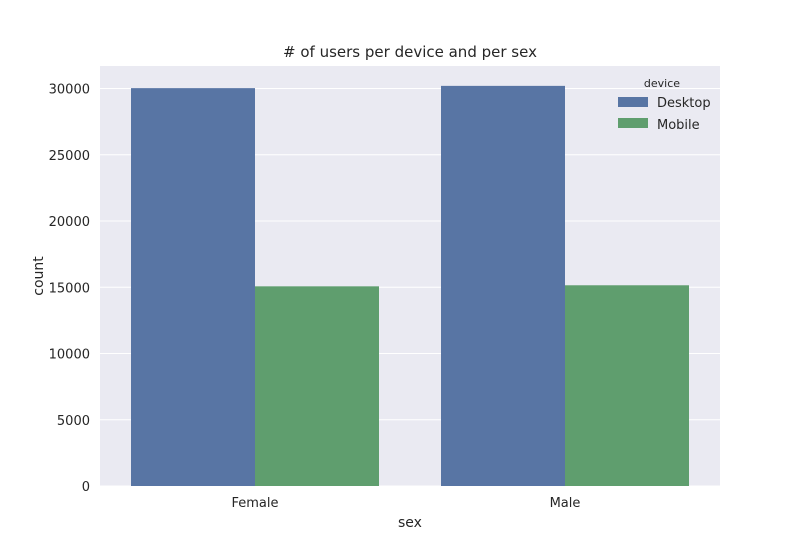  I want to click on y-tick-label: 25000, so click(69, 156).